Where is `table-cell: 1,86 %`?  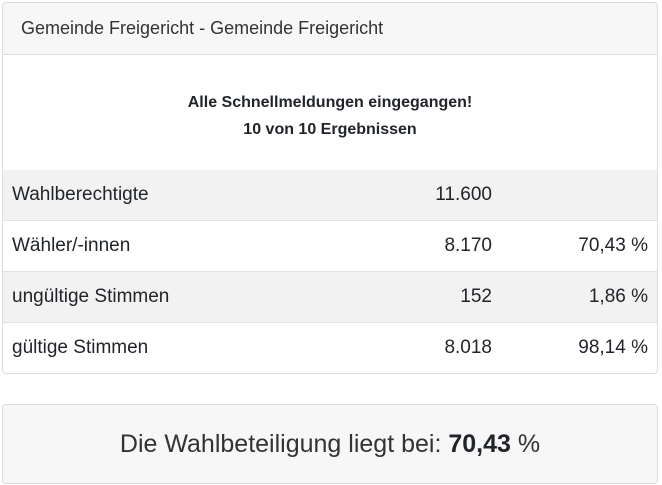
table-cell: 1,86 % is located at coordinates (574, 296).